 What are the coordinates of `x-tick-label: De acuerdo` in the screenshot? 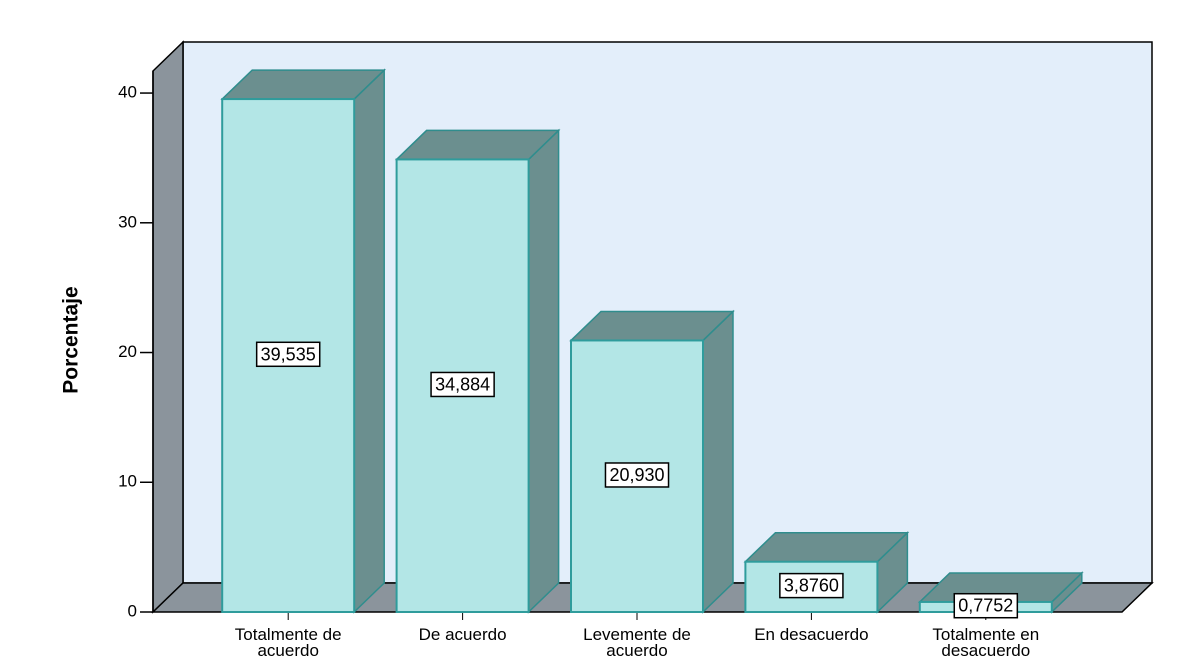 It's located at (462, 634).